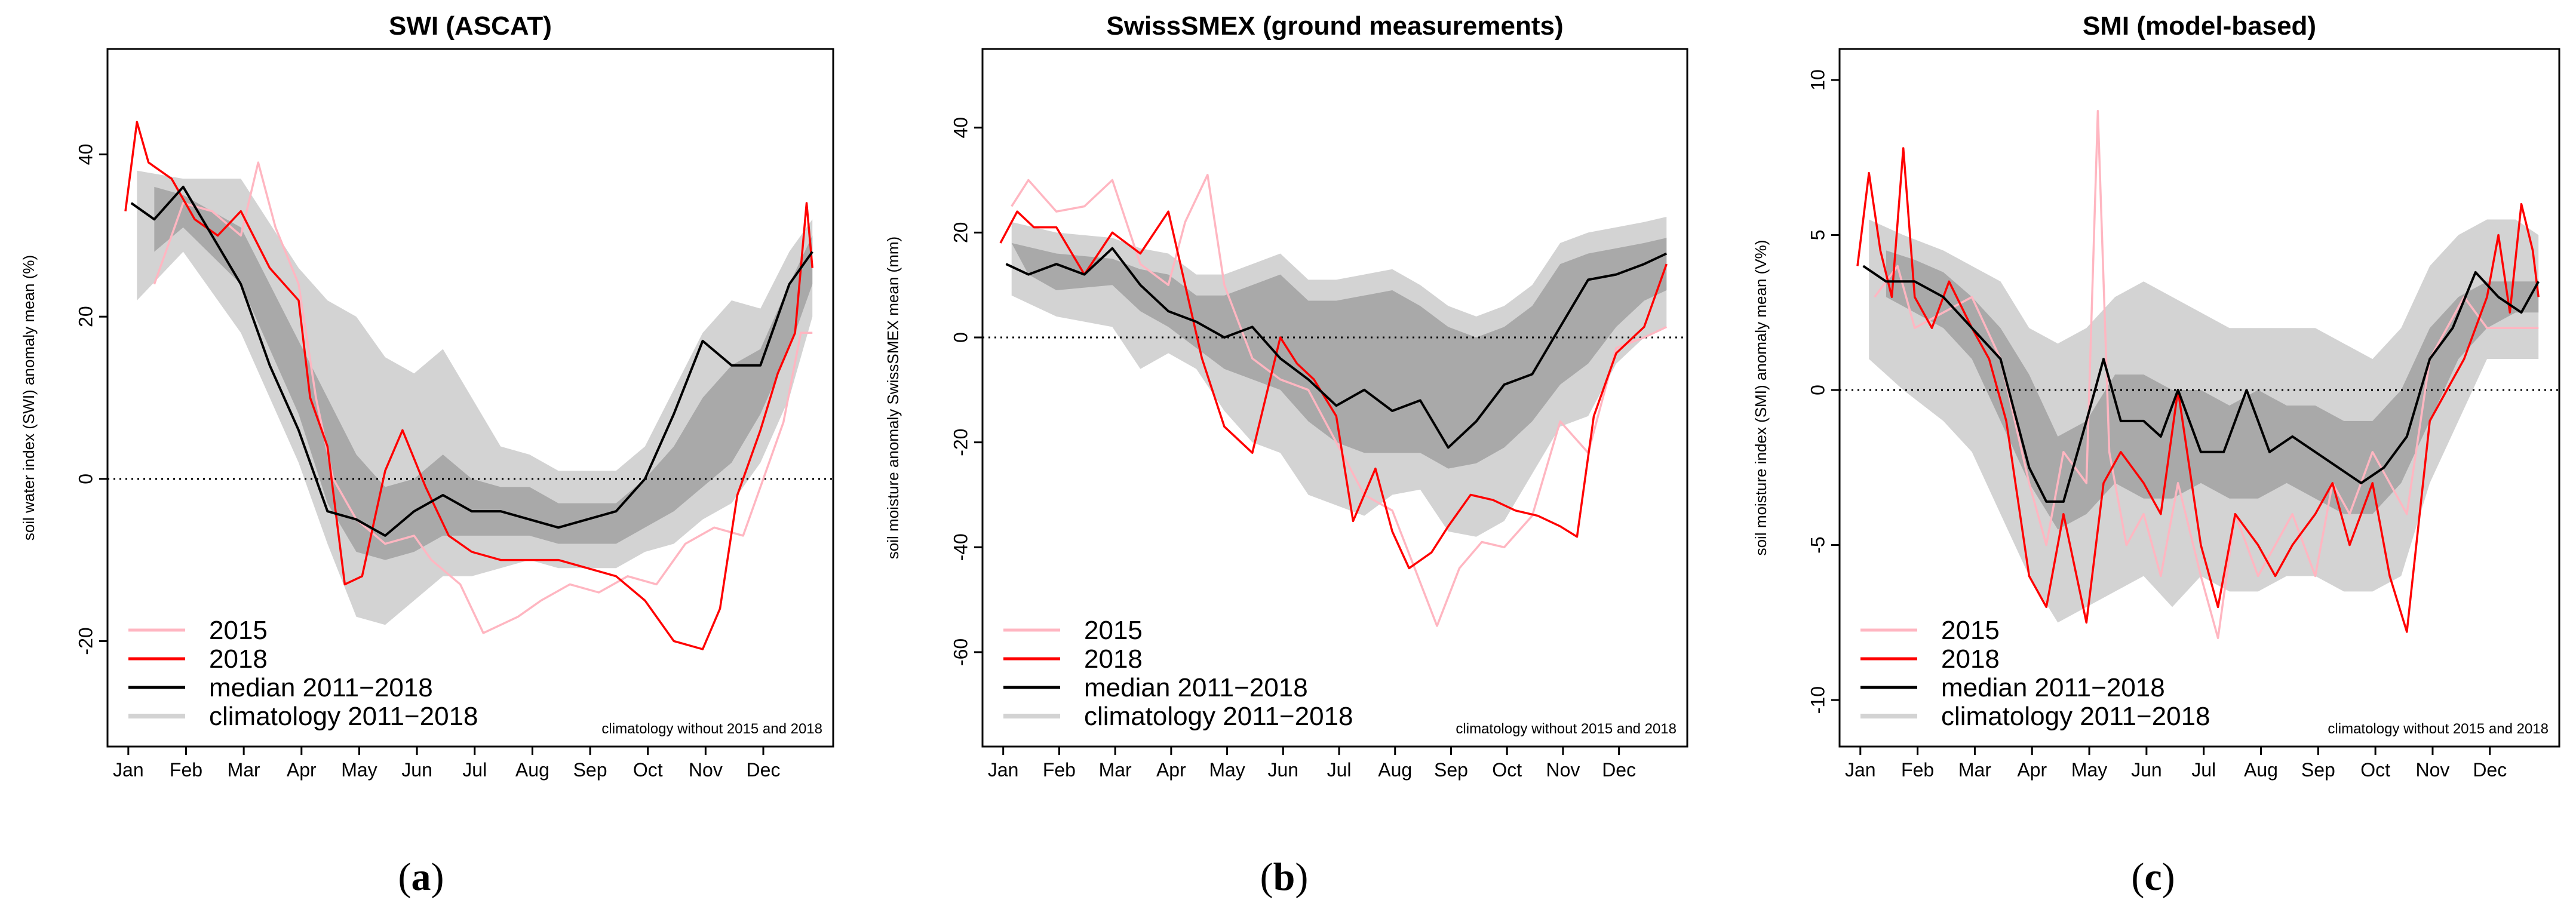 Image resolution: width=2576 pixels, height=909 pixels. I want to click on panel-caption: (a), so click(421, 877).